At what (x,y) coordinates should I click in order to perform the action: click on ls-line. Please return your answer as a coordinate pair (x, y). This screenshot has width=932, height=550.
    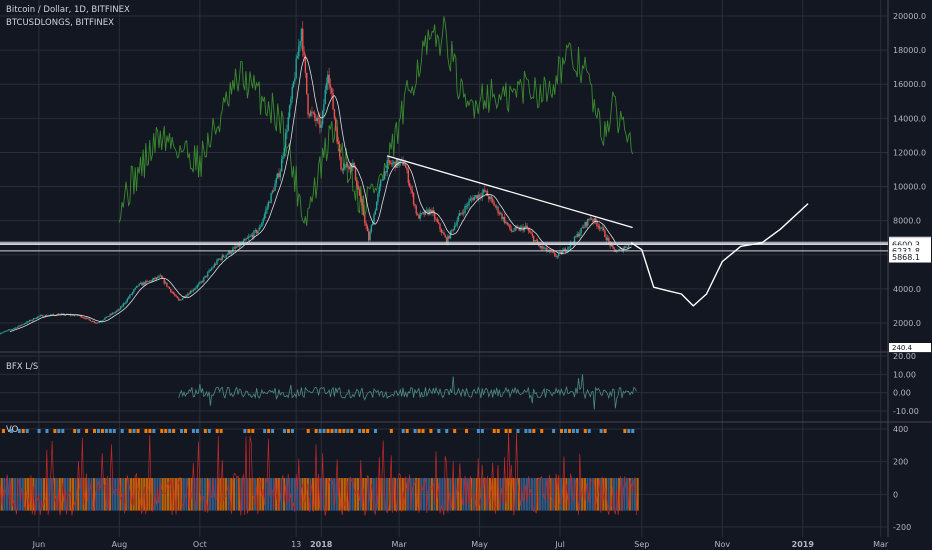
    Looking at the image, I should click on (407, 392).